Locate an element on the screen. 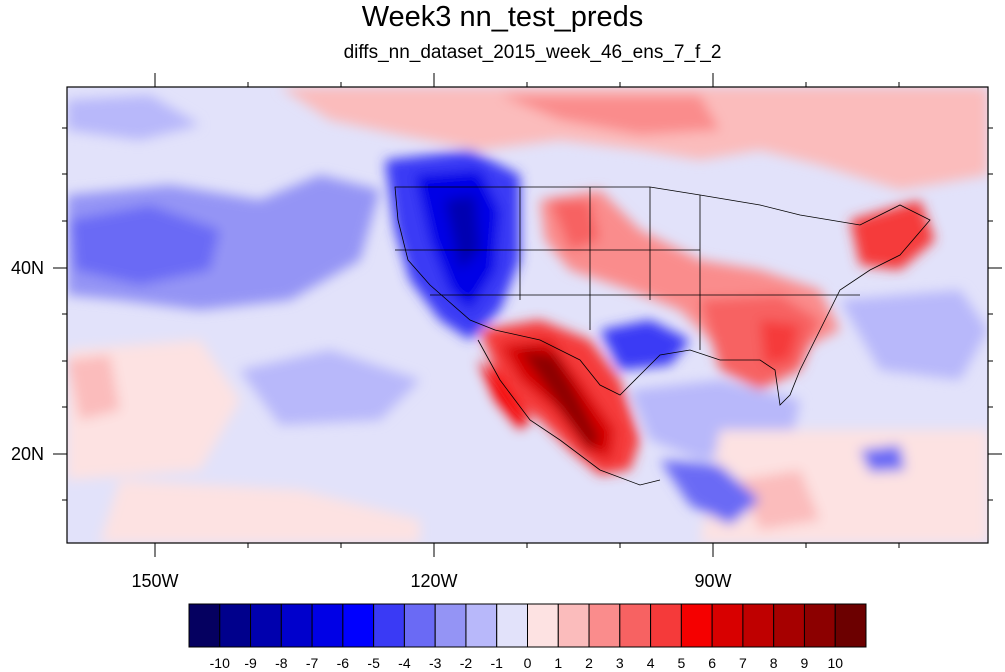 Image resolution: width=1005 pixels, height=672 pixels. colorbar-label: 2 is located at coordinates (589, 663).